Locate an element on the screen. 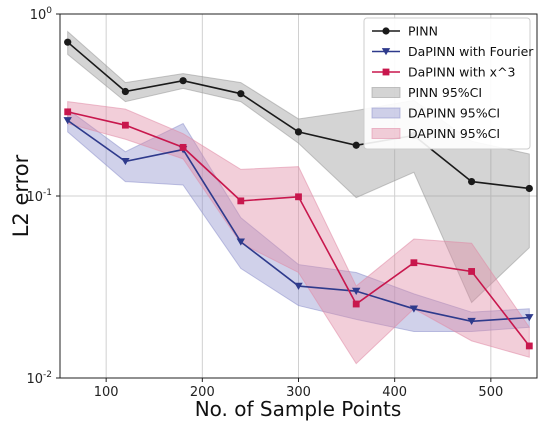 This screenshot has height=424, width=545. y-axis-title: L2 error is located at coordinates (21, 195).